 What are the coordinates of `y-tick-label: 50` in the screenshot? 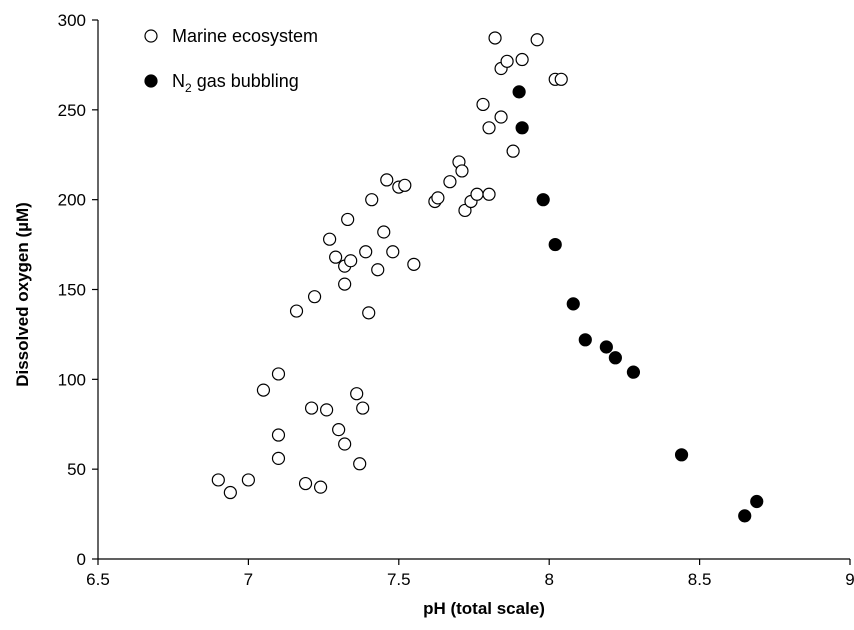 It's located at (76, 469).